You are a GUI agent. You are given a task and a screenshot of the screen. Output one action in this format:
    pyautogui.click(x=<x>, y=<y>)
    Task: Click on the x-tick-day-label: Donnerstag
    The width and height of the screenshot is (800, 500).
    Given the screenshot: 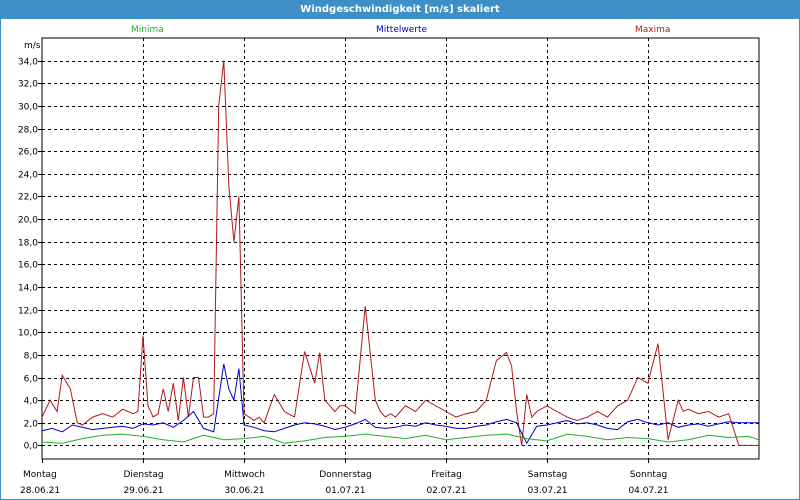 What is the action you would take?
    pyautogui.click(x=345, y=475)
    